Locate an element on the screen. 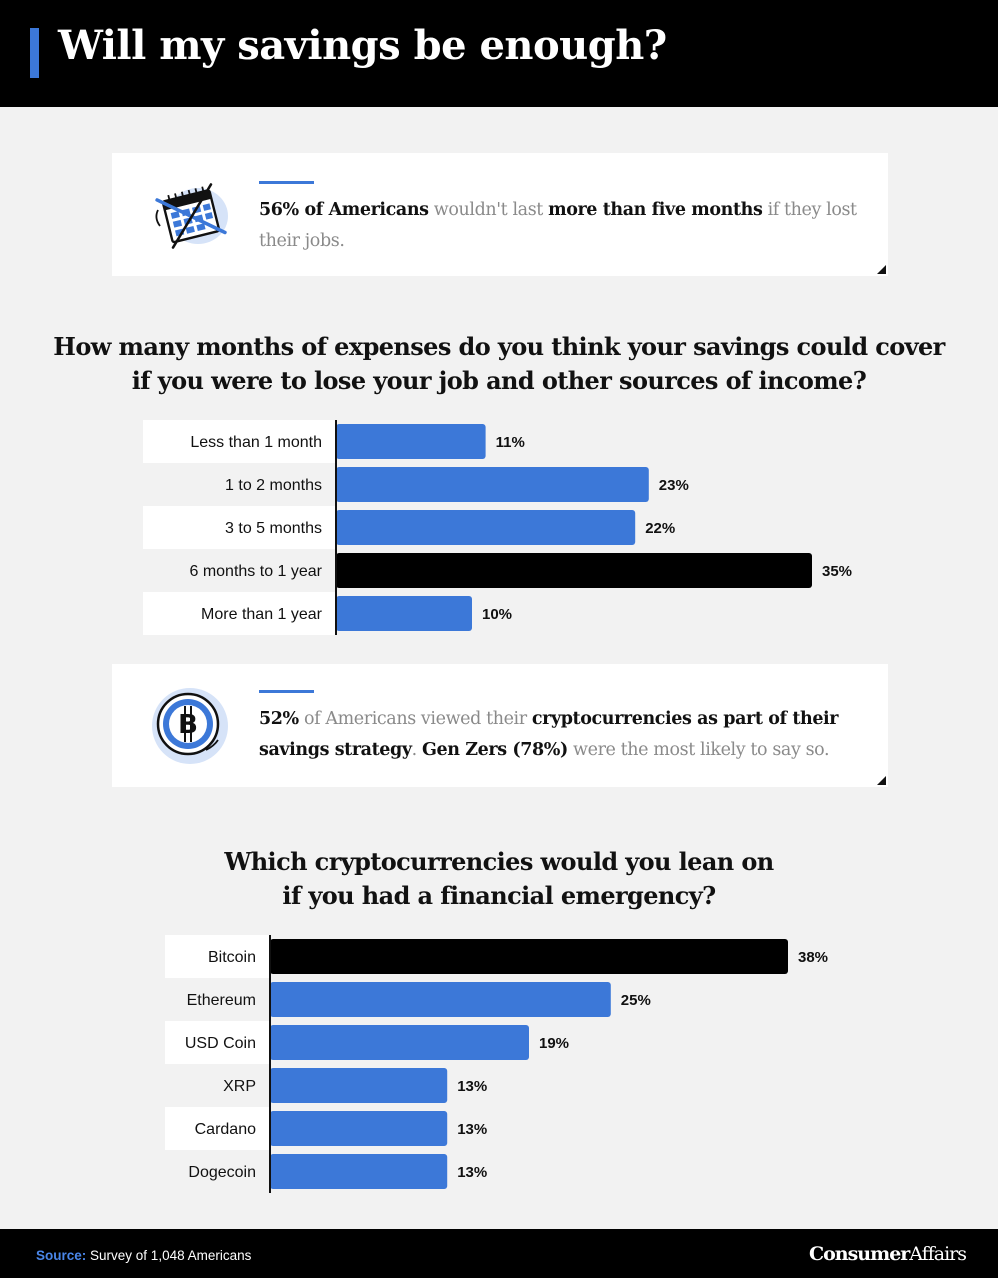 Image resolution: width=998 pixels, height=1278 pixels. category-label: 6 months to 1 year is located at coordinates (255, 571).